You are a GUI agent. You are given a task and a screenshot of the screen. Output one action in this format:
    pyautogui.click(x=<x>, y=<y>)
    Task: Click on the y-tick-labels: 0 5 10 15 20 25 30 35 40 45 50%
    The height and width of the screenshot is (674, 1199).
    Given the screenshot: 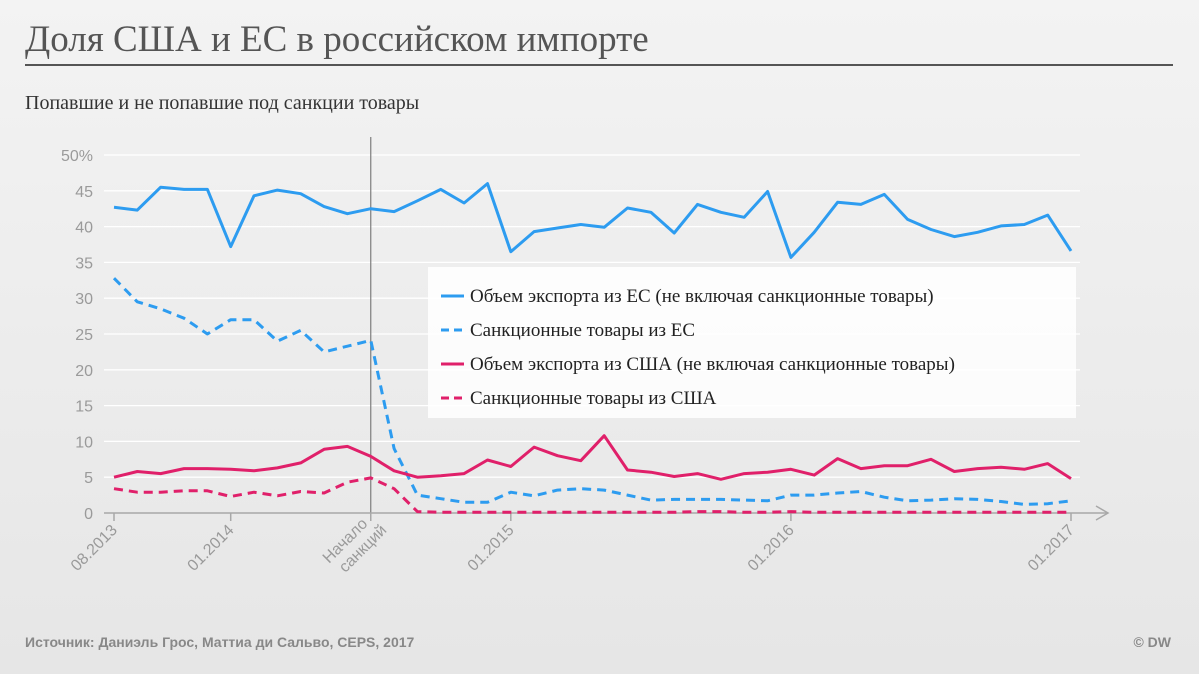 What is the action you would take?
    pyautogui.click(x=77, y=335)
    